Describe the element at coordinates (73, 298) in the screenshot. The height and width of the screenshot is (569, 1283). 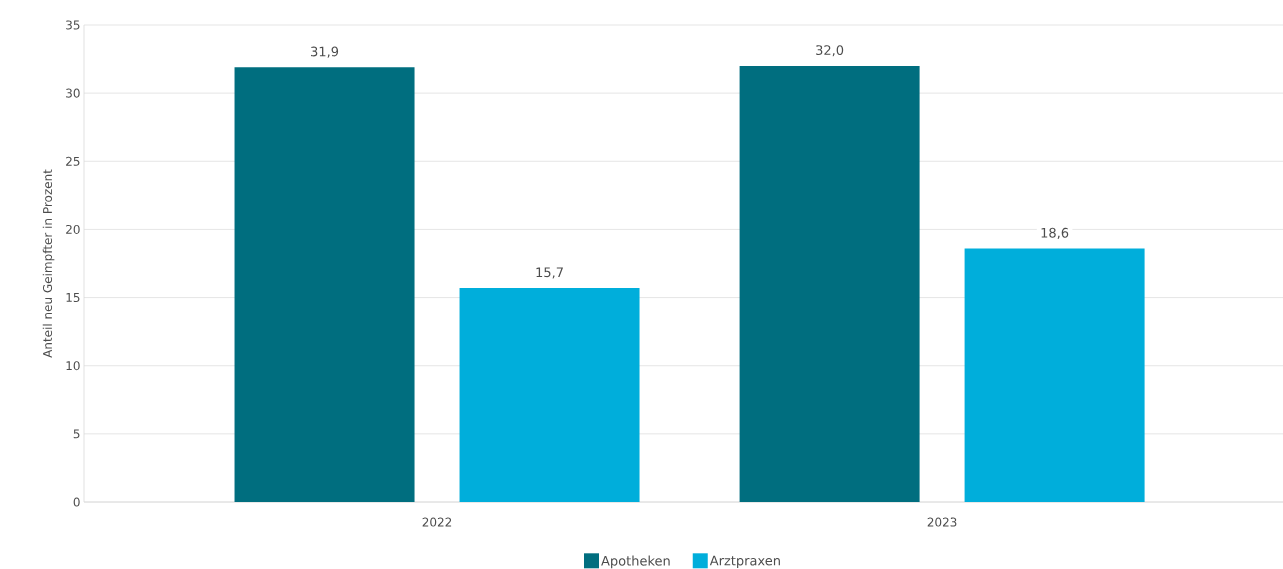
I see `y-tick-label: 15` at that location.